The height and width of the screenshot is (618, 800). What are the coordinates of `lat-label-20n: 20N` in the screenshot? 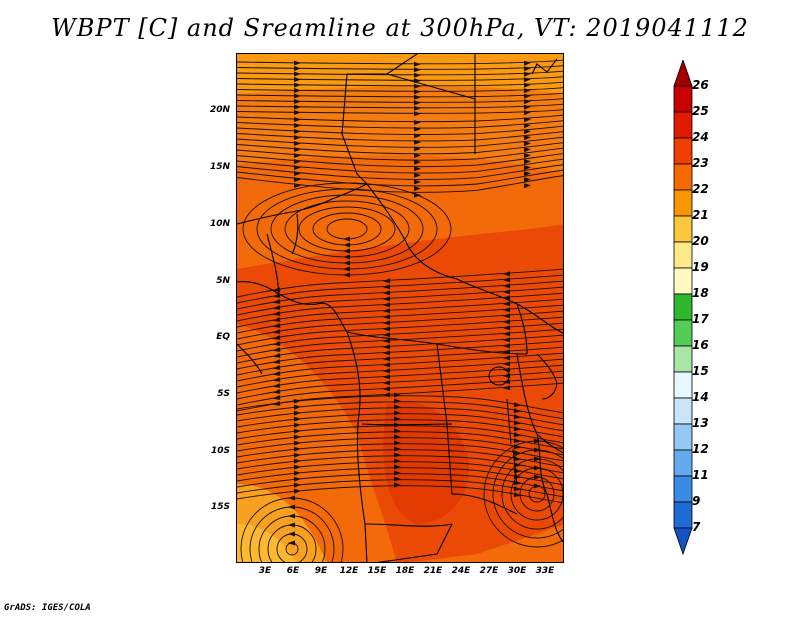 It's located at (219, 110).